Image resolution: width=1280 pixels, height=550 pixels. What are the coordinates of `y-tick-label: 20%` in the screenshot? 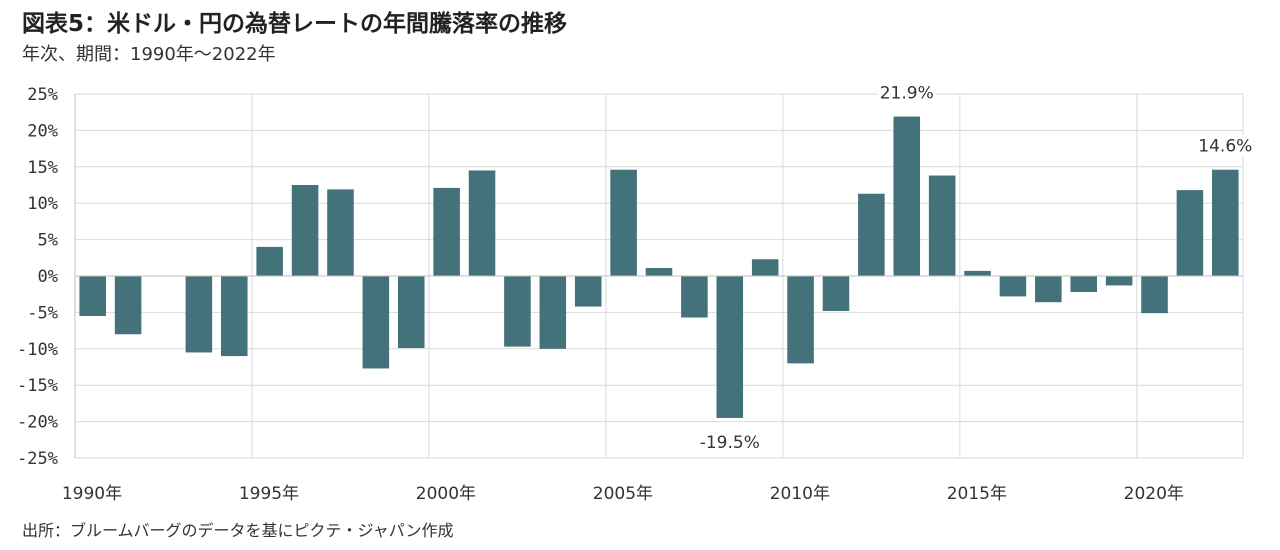 It's located at (42, 131).